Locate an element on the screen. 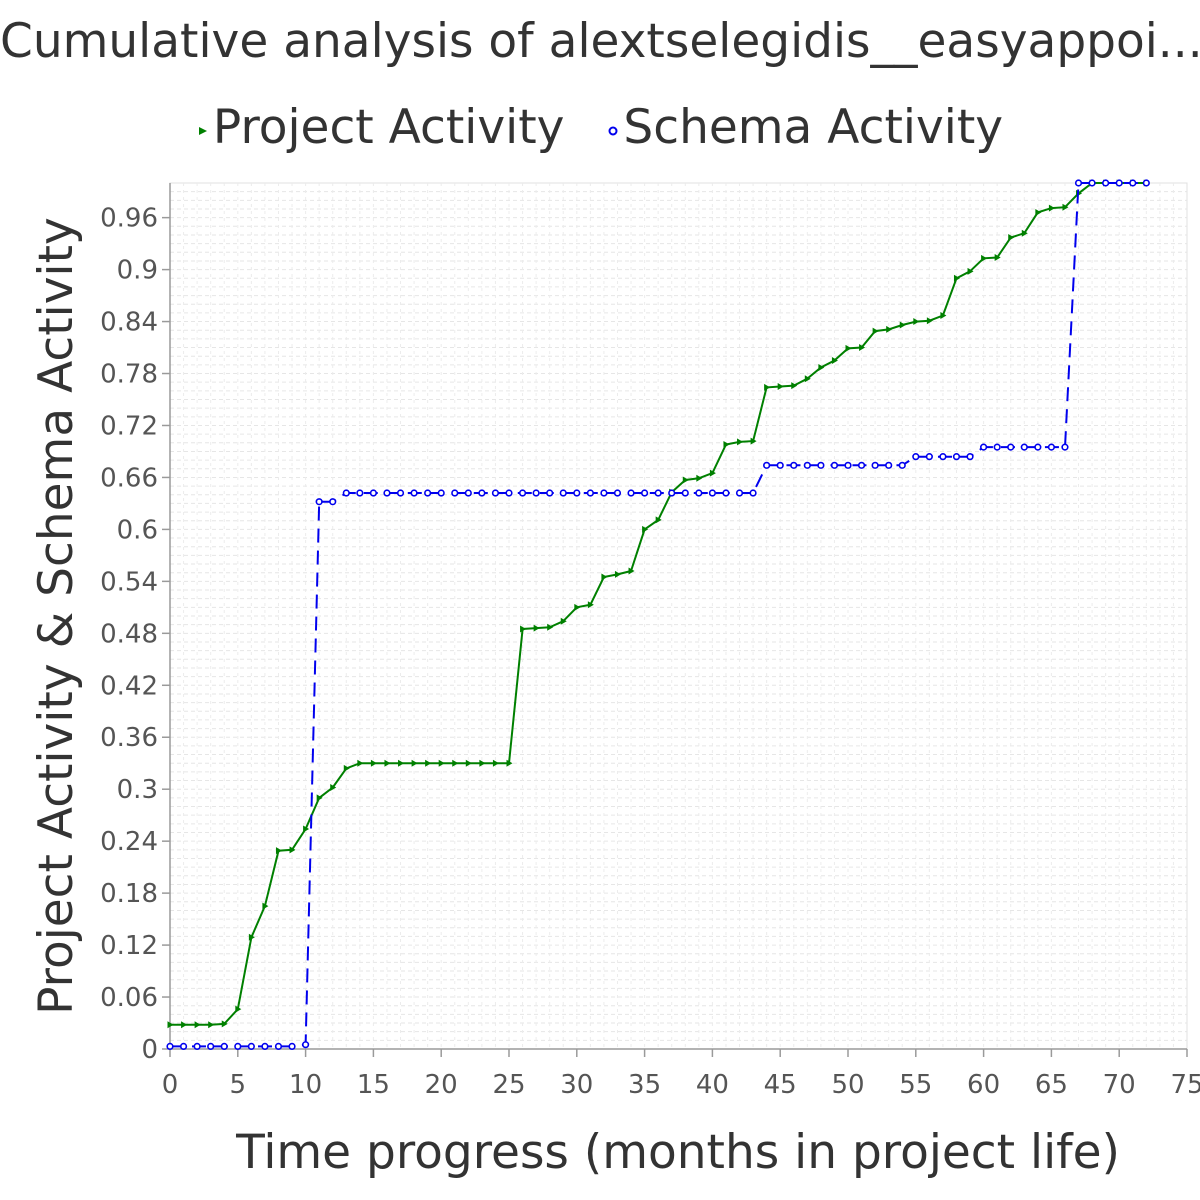 This screenshot has height=1200, width=1200. legend: Project Activity Schema Activity is located at coordinates (600, 127).